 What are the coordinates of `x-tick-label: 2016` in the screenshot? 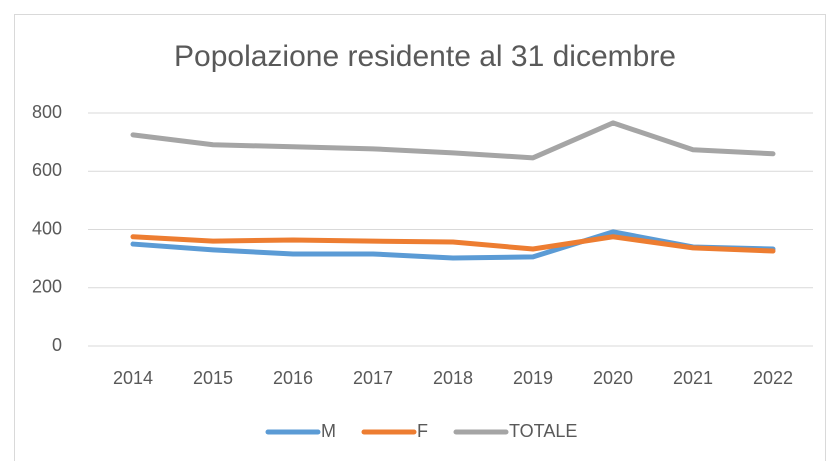 It's located at (293, 378).